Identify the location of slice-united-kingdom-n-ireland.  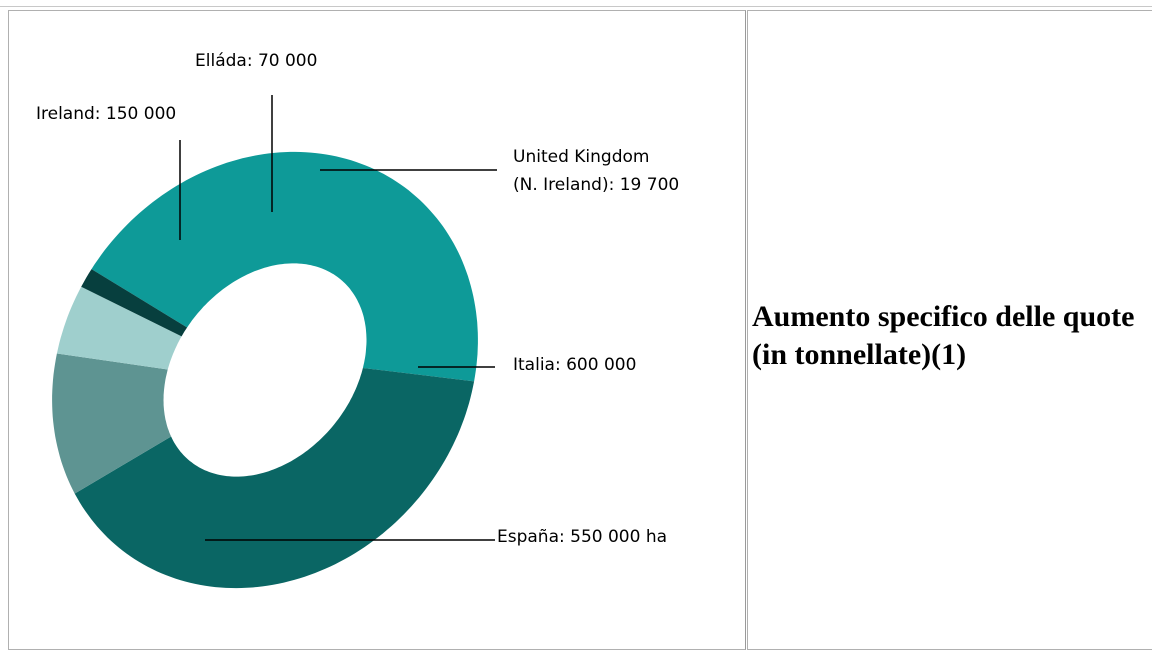
(134, 303).